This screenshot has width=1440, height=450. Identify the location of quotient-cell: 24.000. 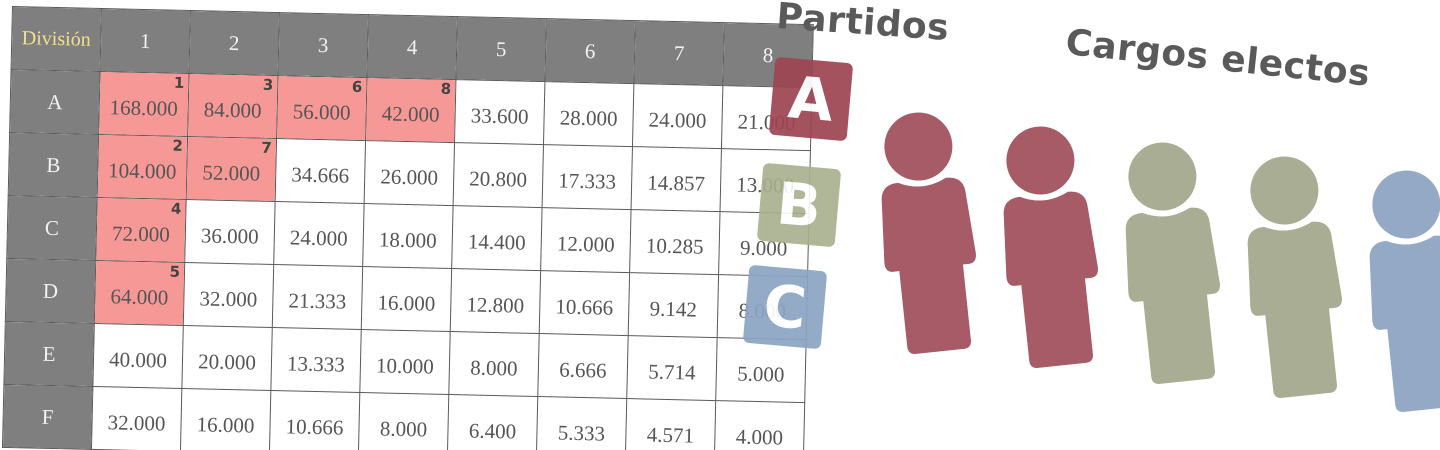
(319, 234).